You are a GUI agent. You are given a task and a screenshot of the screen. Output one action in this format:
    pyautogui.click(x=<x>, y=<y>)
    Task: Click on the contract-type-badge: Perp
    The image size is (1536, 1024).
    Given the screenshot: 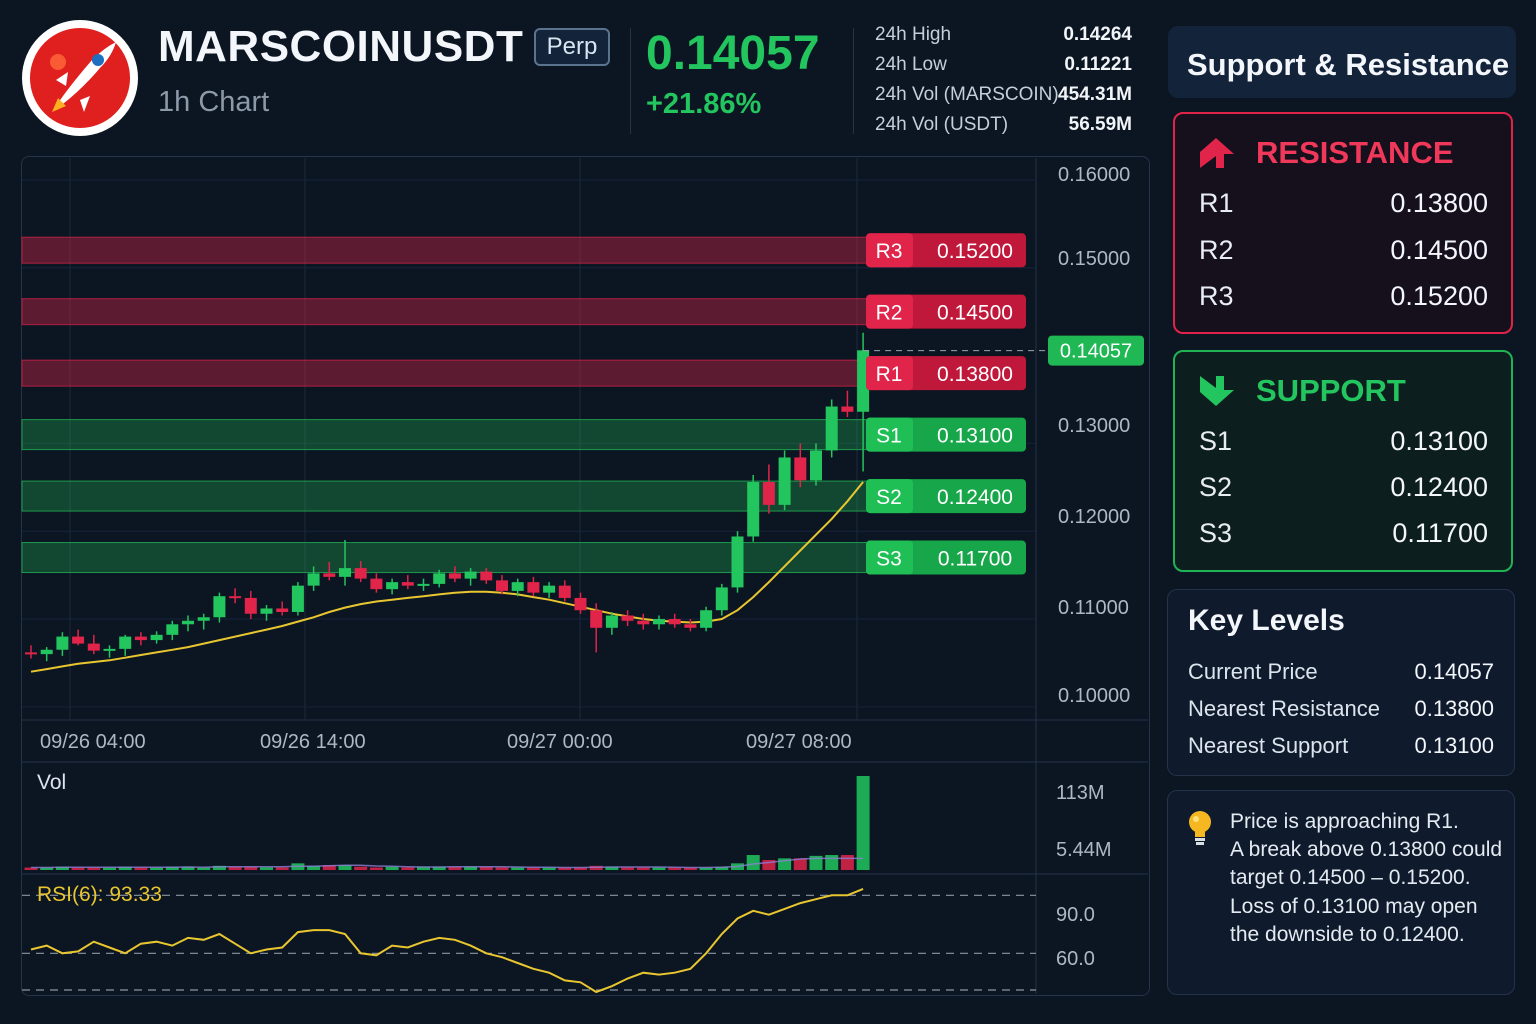 What is the action you would take?
    pyautogui.click(x=572, y=47)
    